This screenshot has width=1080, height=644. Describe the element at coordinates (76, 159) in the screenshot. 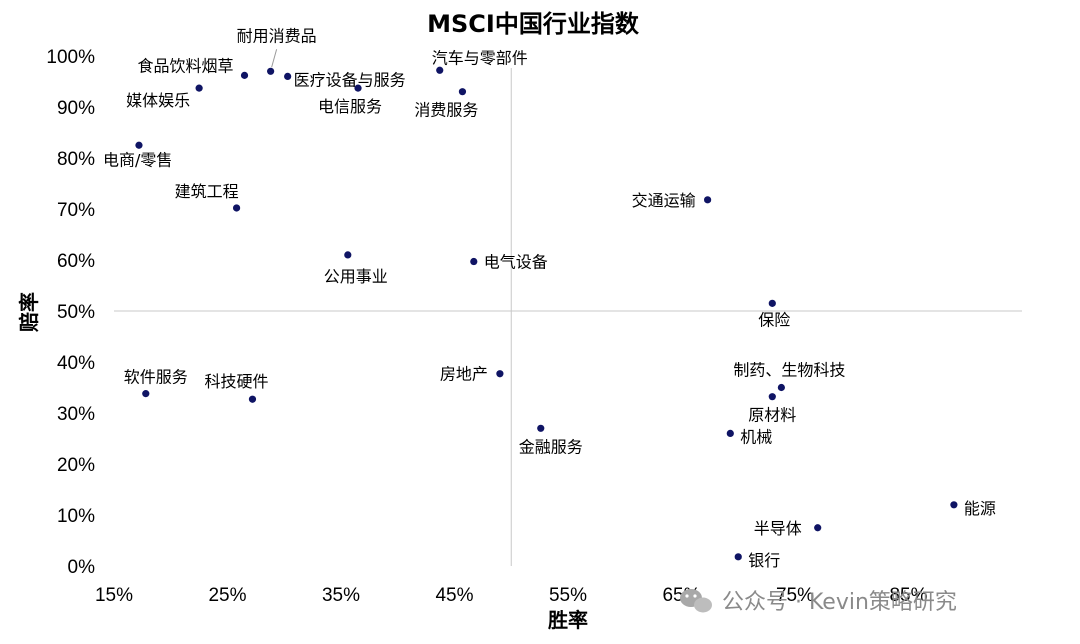

I see `y-tick-label: 80%` at that location.